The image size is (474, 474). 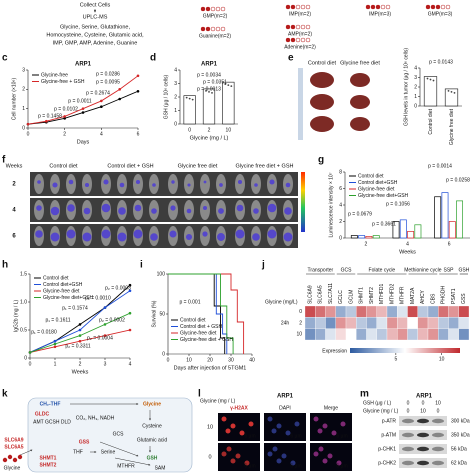 I want to click on chart-title: ARP1, so click(x=209, y=65).